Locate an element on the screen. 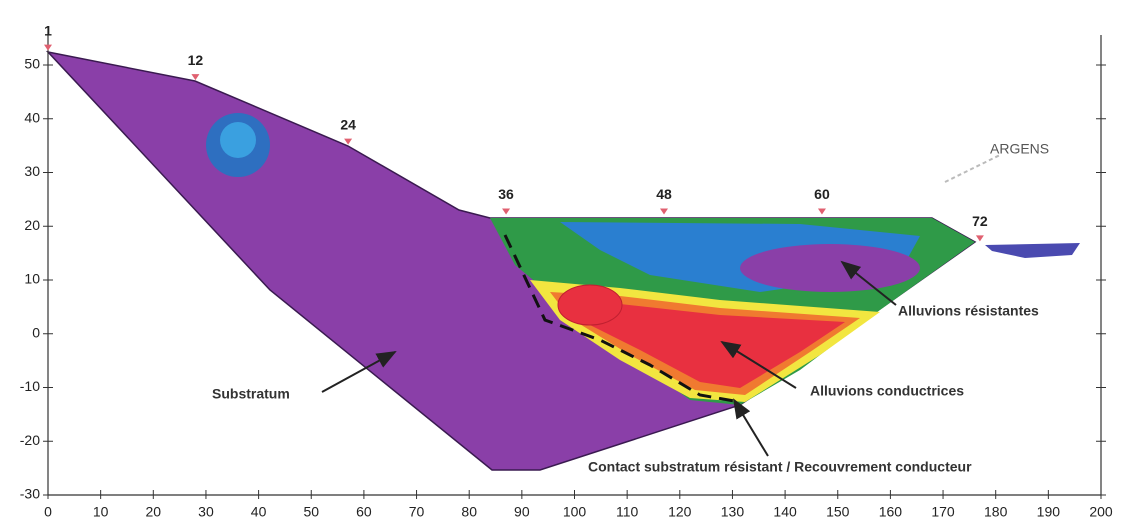 This screenshot has height=525, width=1121. x-tick-label: 20 is located at coordinates (154, 512).